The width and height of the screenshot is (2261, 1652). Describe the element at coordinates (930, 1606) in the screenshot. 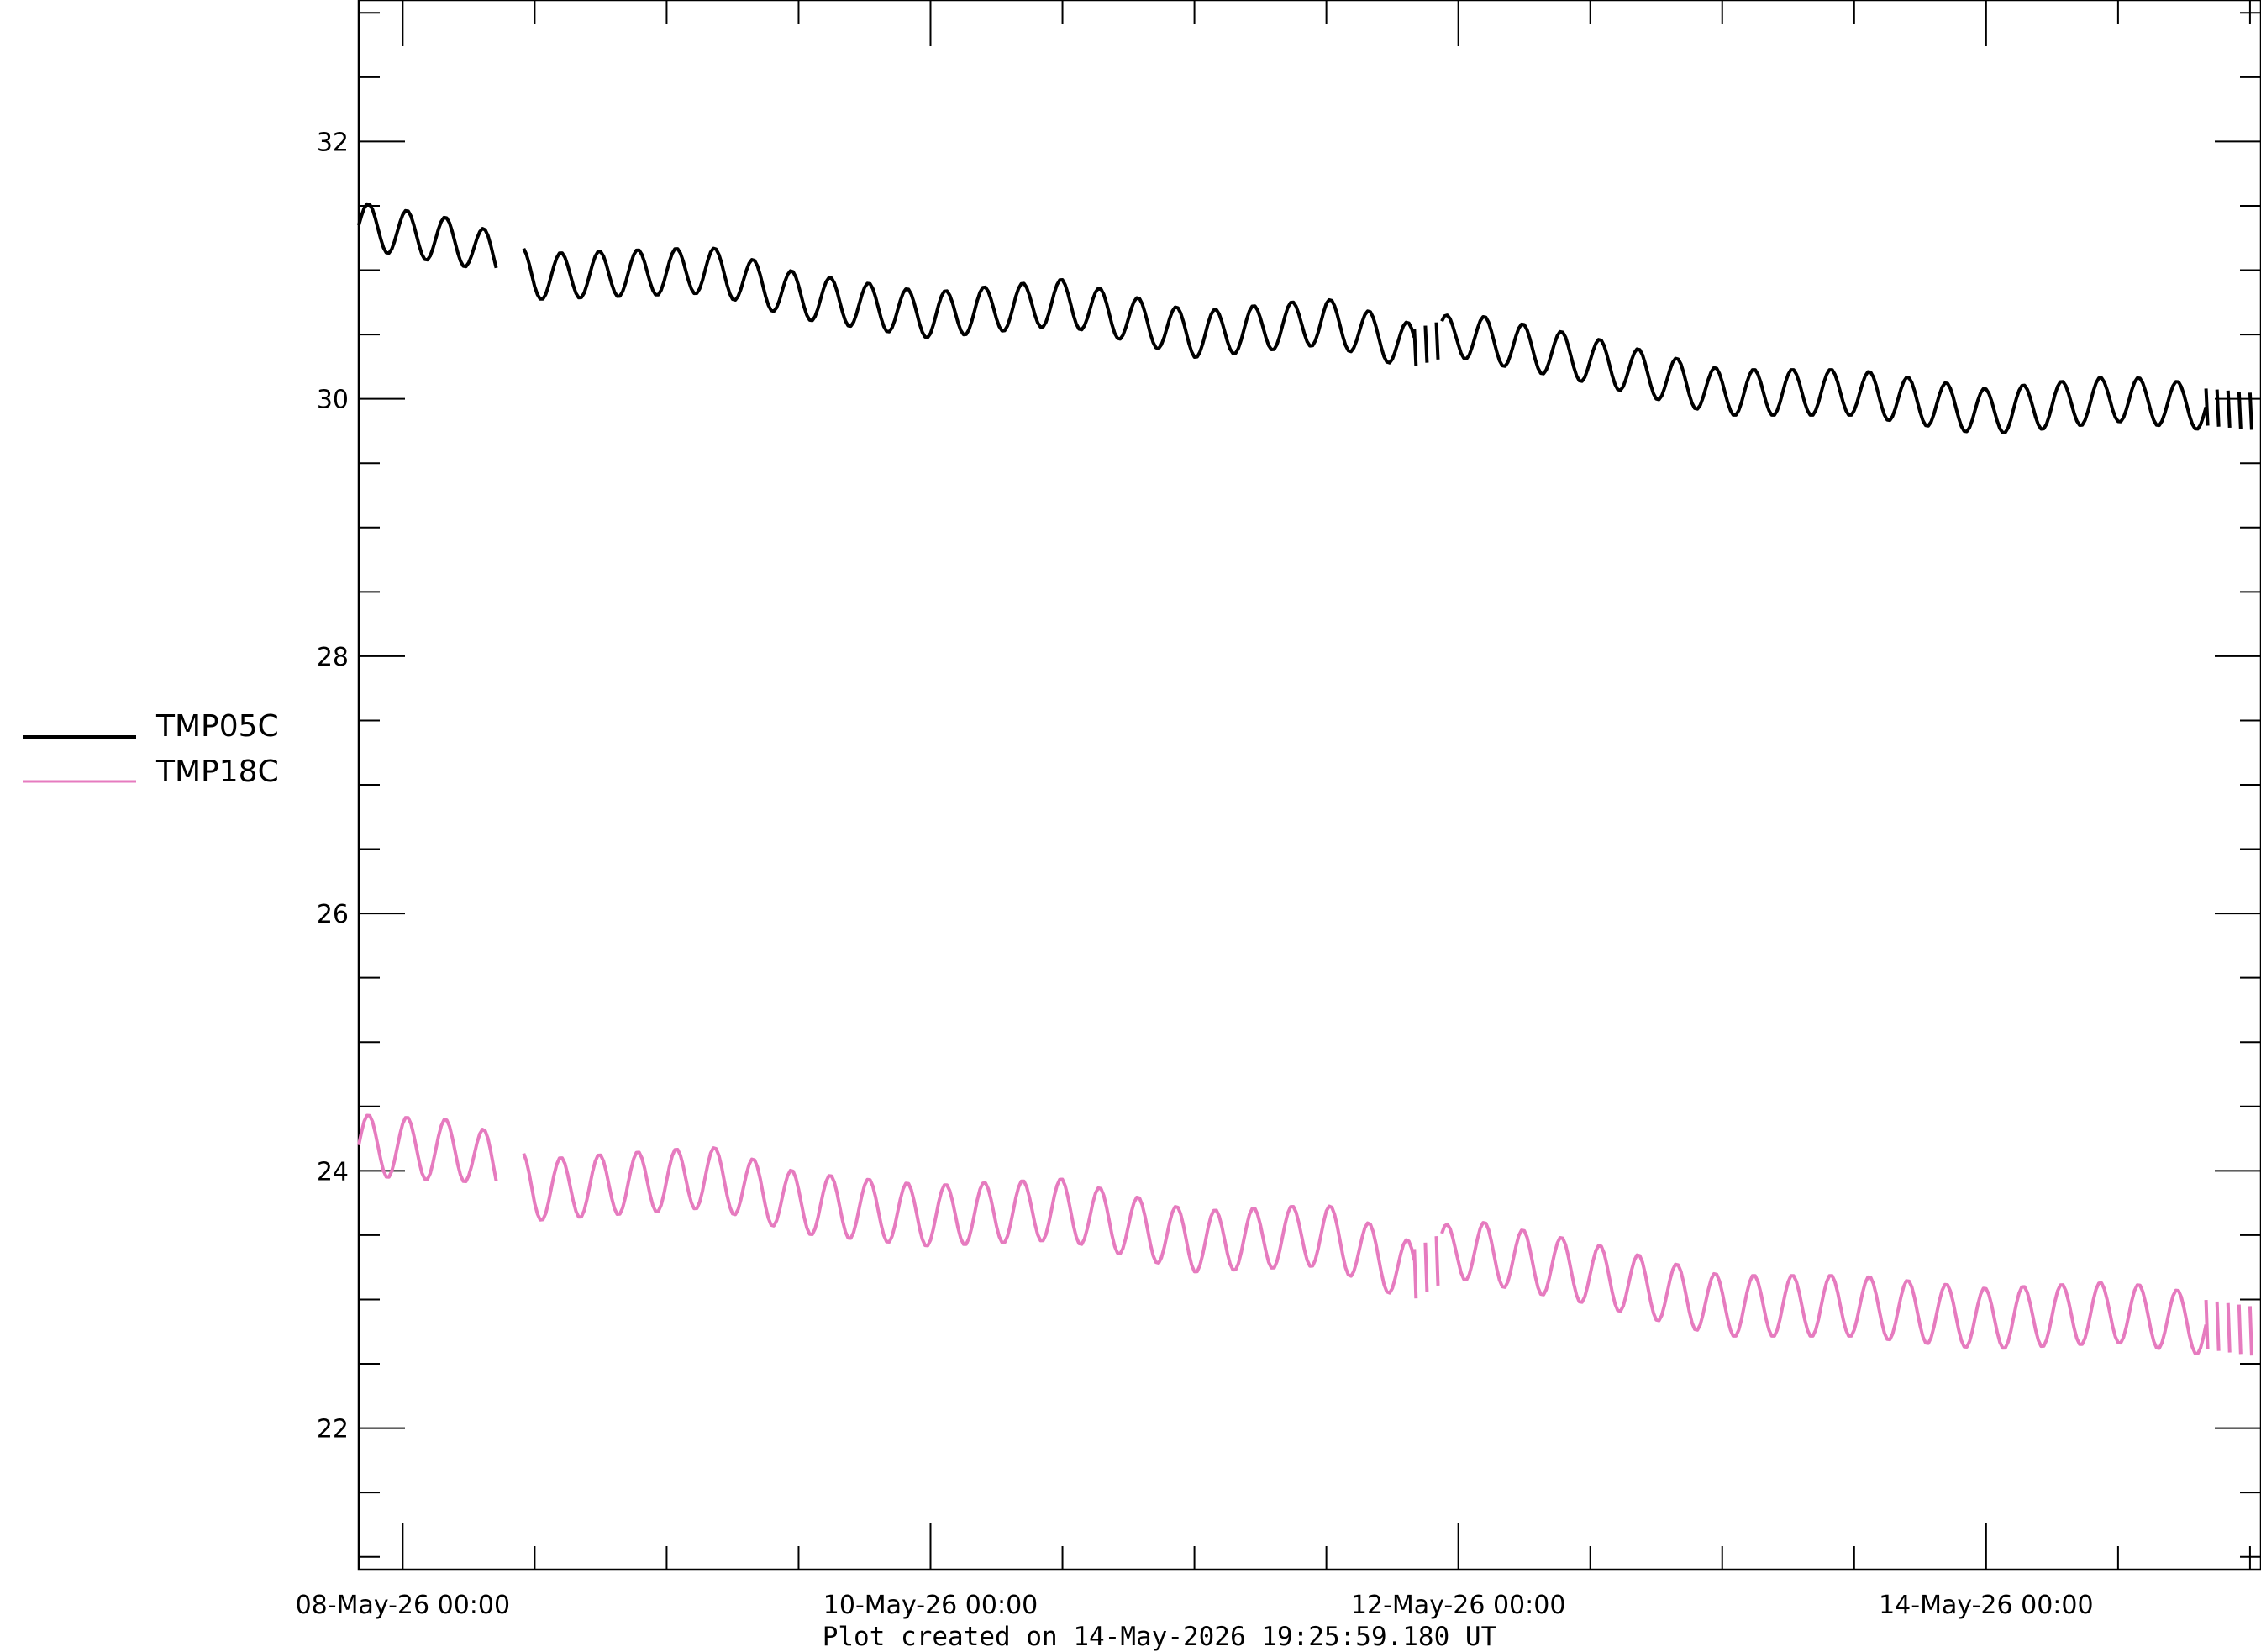

I see `x-tick-label: 10-May-26 00:00` at that location.